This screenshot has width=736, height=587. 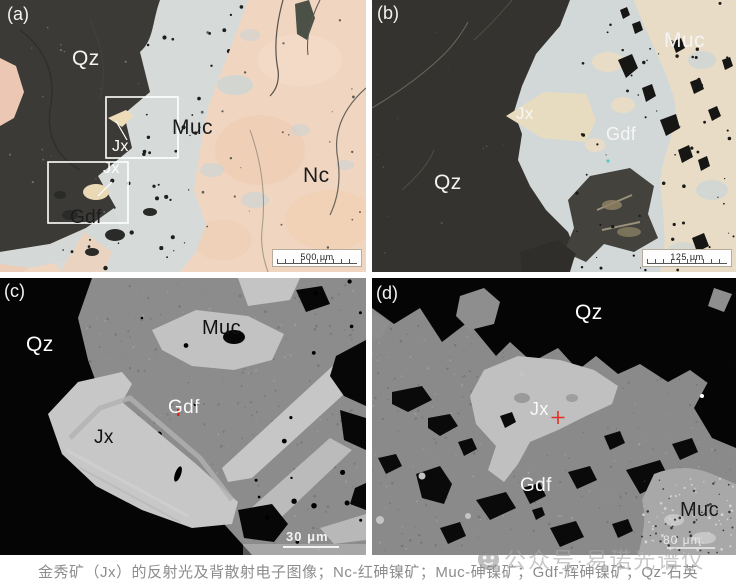 I want to click on muc-patches, so click(x=259, y=411).